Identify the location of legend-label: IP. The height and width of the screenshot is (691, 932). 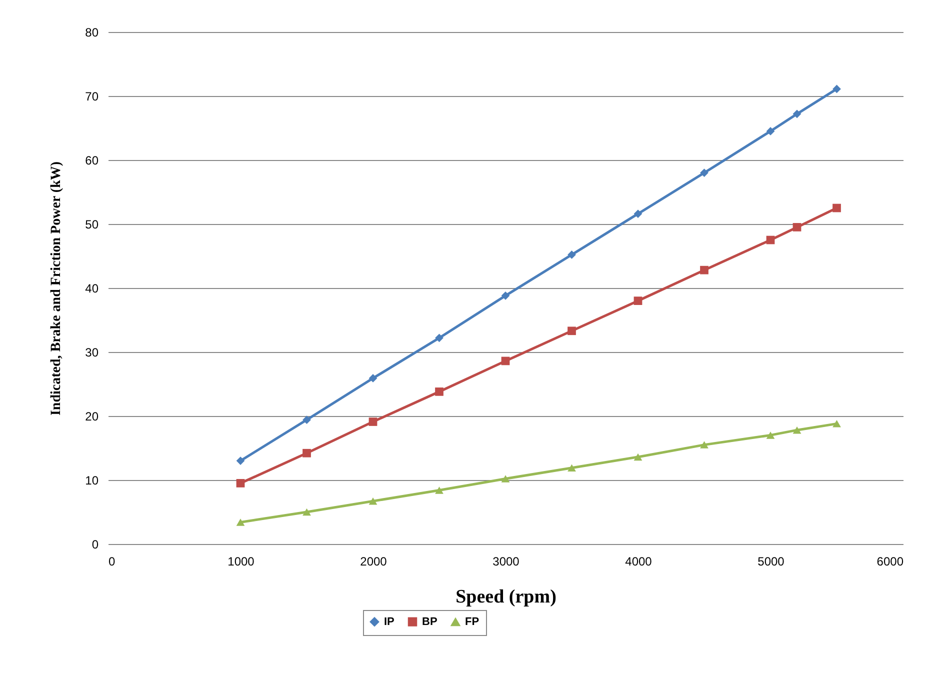
(389, 622).